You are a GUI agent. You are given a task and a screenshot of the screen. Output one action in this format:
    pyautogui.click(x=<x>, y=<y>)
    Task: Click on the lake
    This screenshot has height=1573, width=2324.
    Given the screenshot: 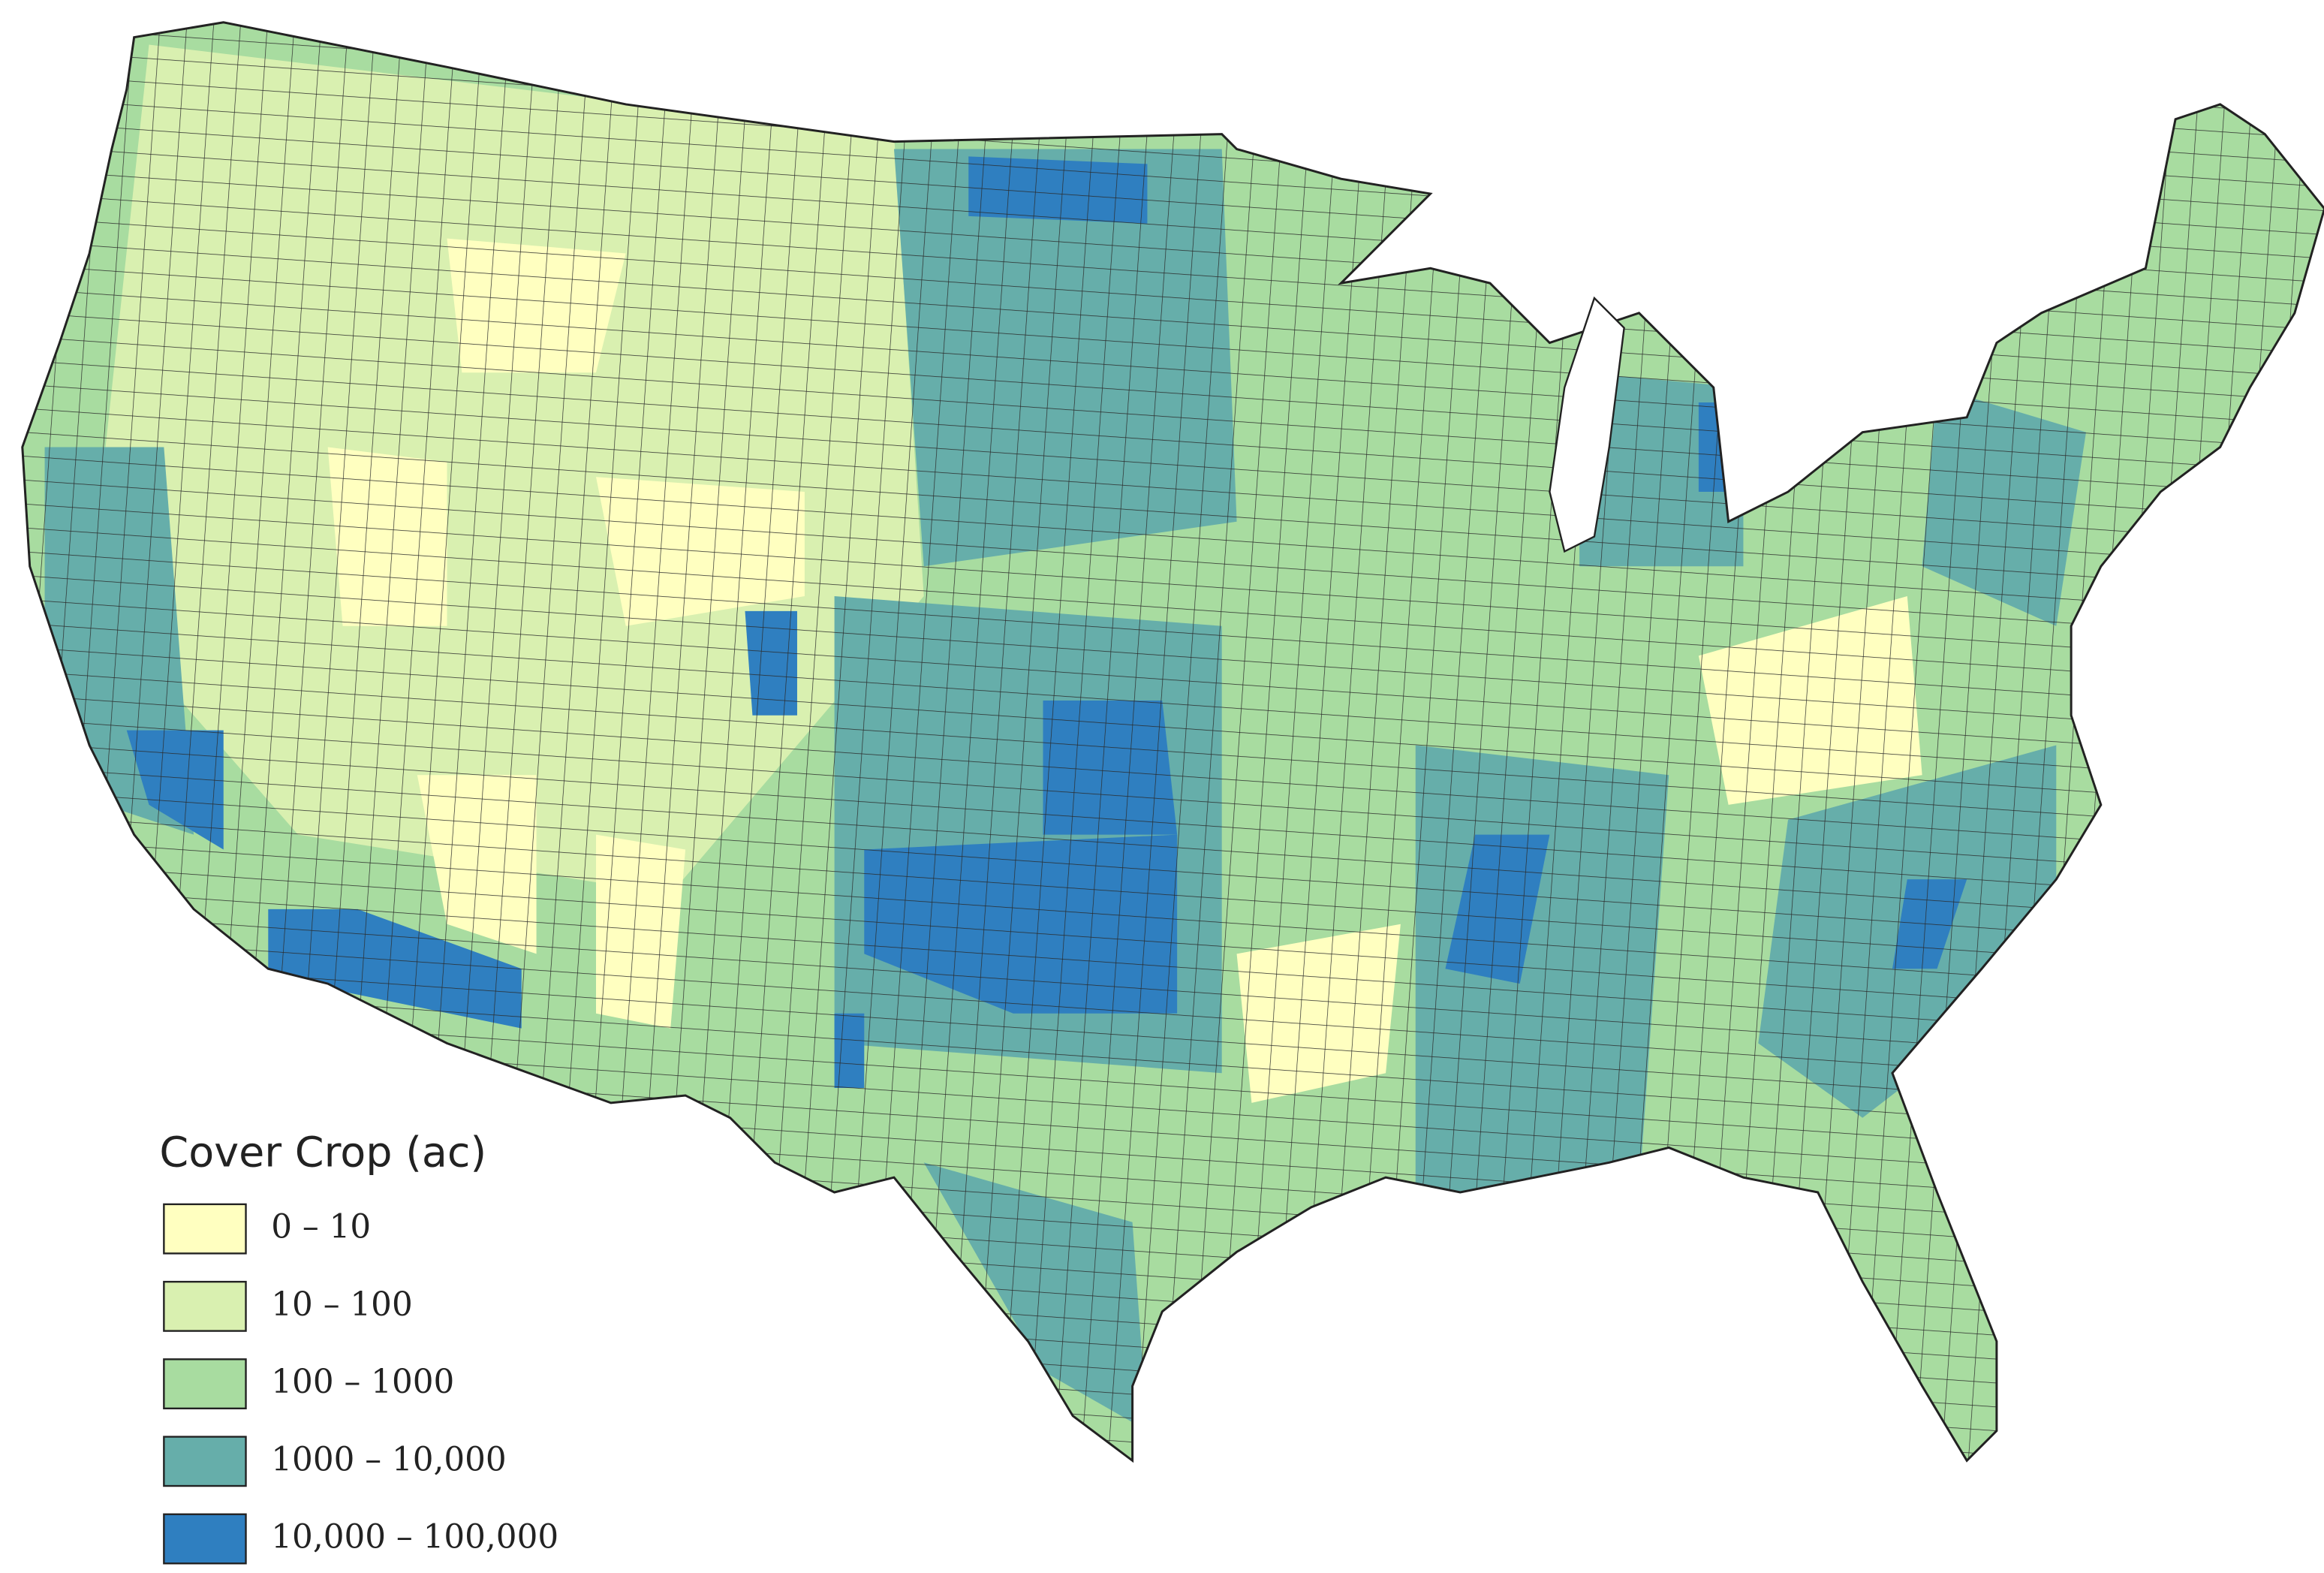 What is the action you would take?
    pyautogui.click(x=1587, y=424)
    